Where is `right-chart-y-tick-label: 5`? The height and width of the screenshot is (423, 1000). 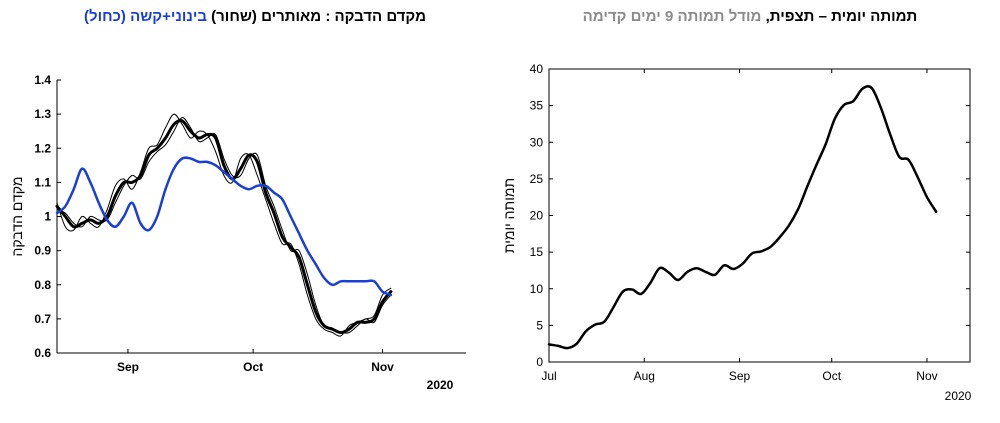
right-chart-y-tick-label: 5 is located at coordinates (539, 325).